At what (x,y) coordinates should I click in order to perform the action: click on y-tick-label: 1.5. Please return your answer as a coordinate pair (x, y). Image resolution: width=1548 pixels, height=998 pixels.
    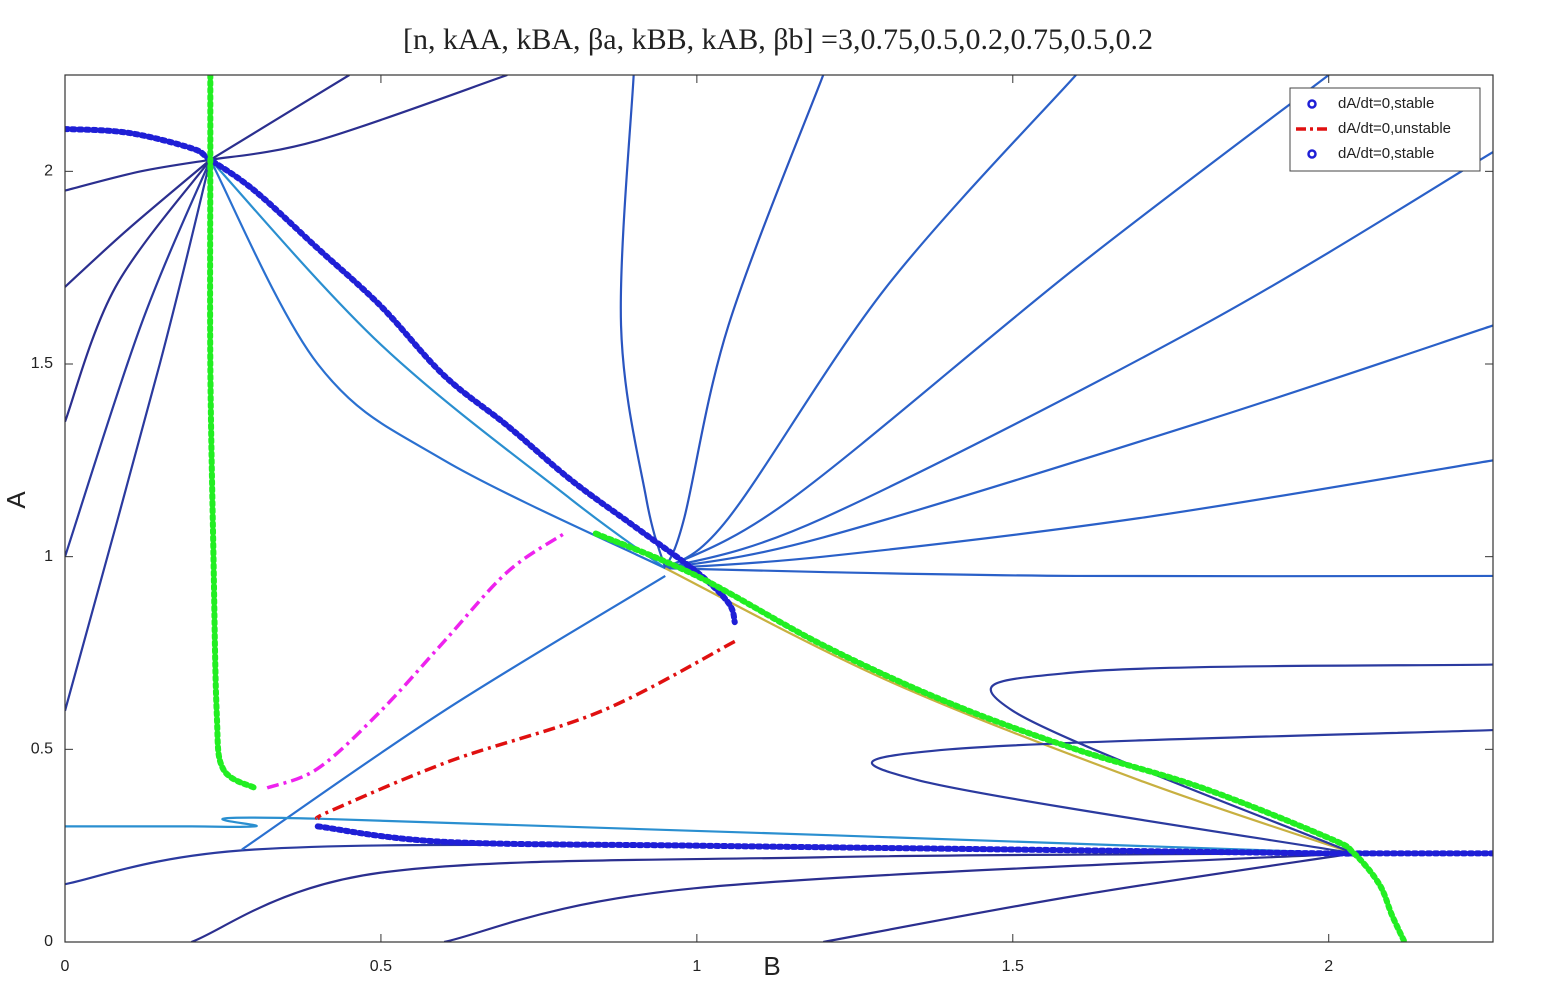
    Looking at the image, I should click on (42, 363).